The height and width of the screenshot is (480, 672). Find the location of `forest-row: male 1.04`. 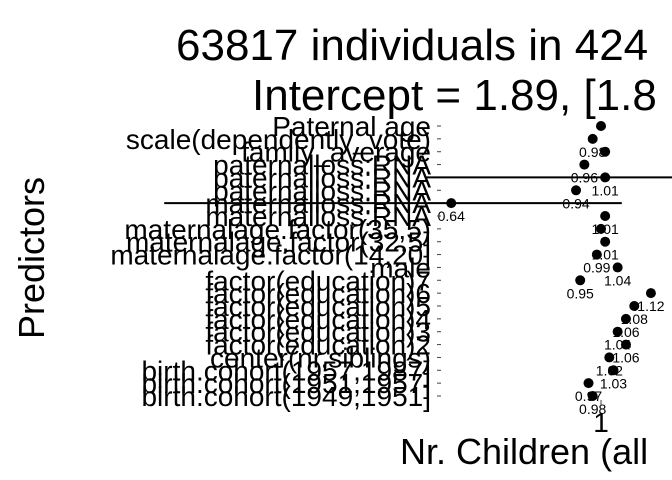

forest-row: male 1.04 is located at coordinates (500, 270).